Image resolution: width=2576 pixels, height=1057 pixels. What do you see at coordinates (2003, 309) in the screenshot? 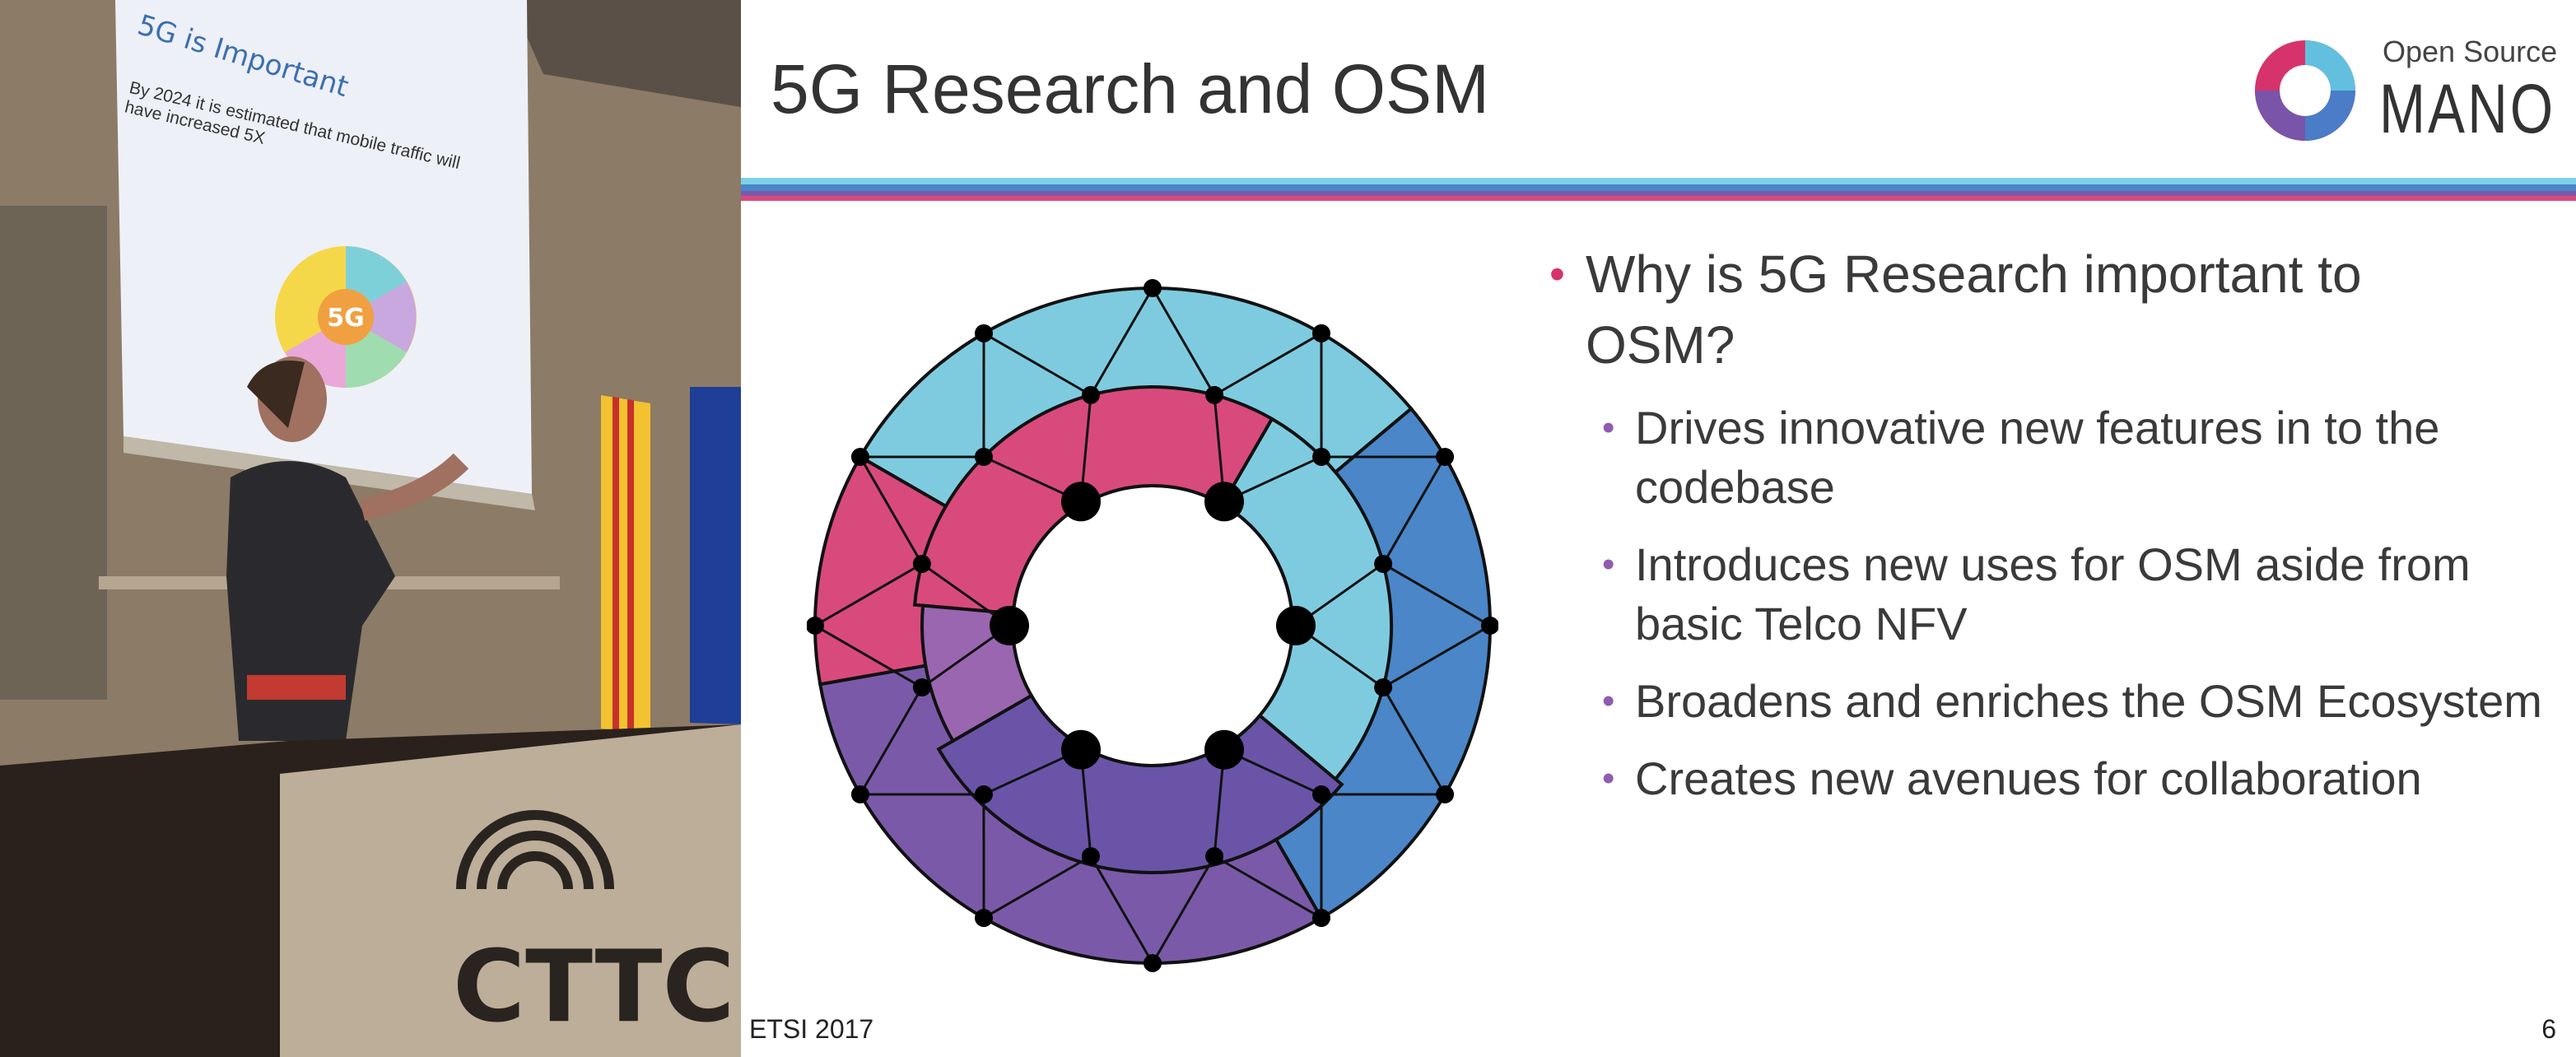
I see `bullet: Why is 5G Research important to OSM?` at bounding box center [2003, 309].